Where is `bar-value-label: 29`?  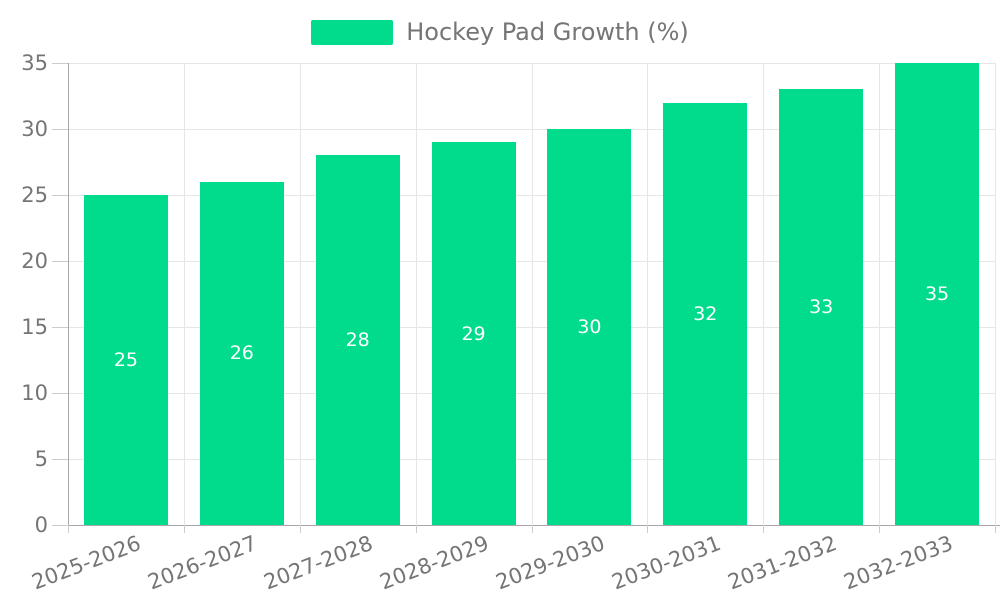
bar-value-label: 29 is located at coordinates (473, 333).